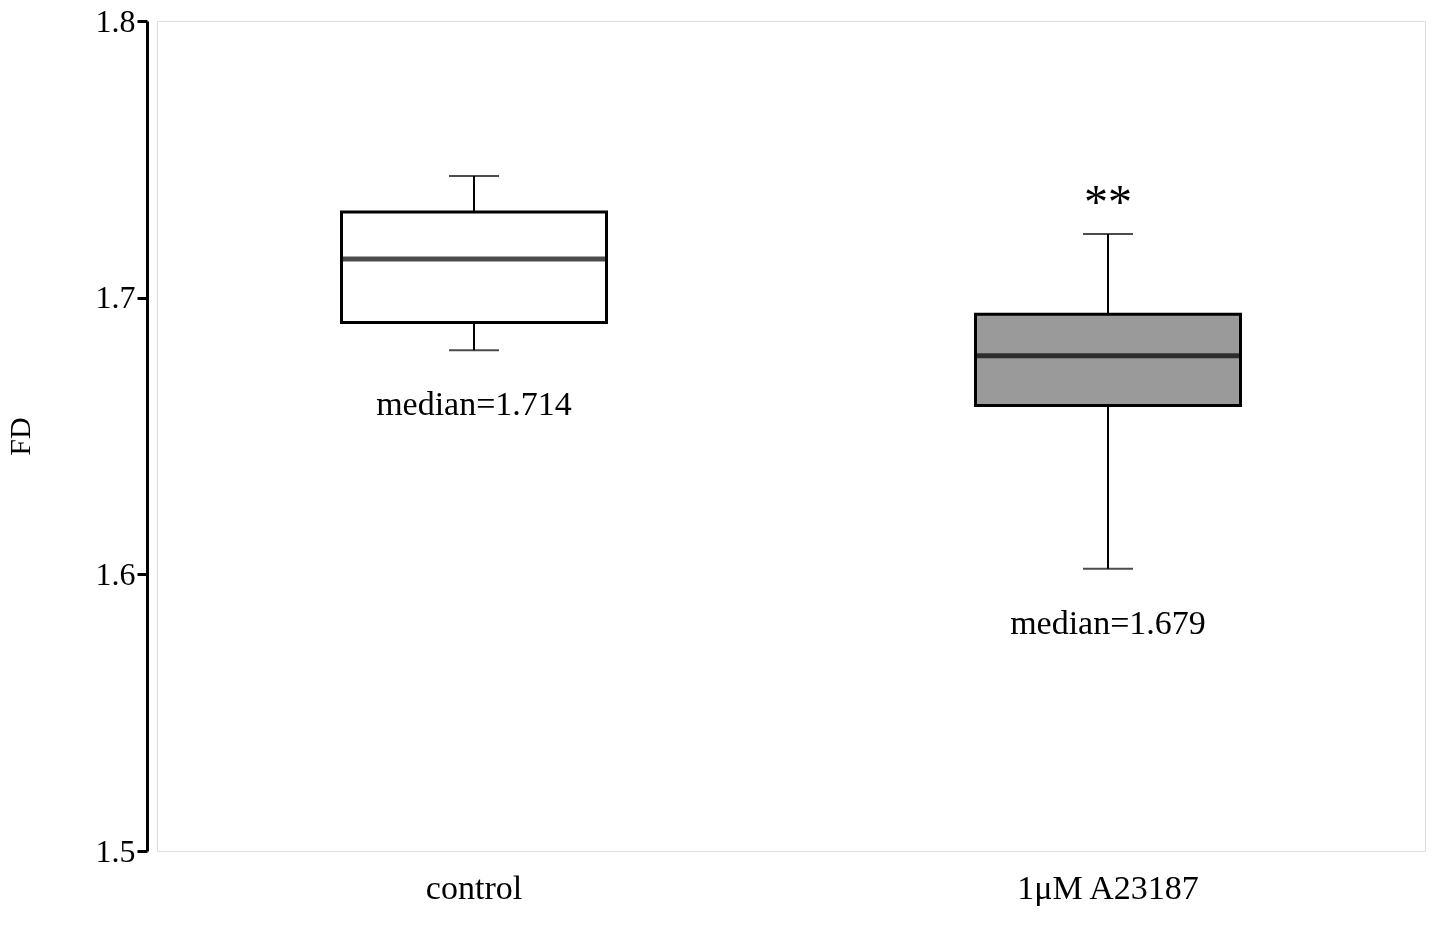  Describe the element at coordinates (474, 404) in the screenshot. I see `annotation: median=1.714` at that location.